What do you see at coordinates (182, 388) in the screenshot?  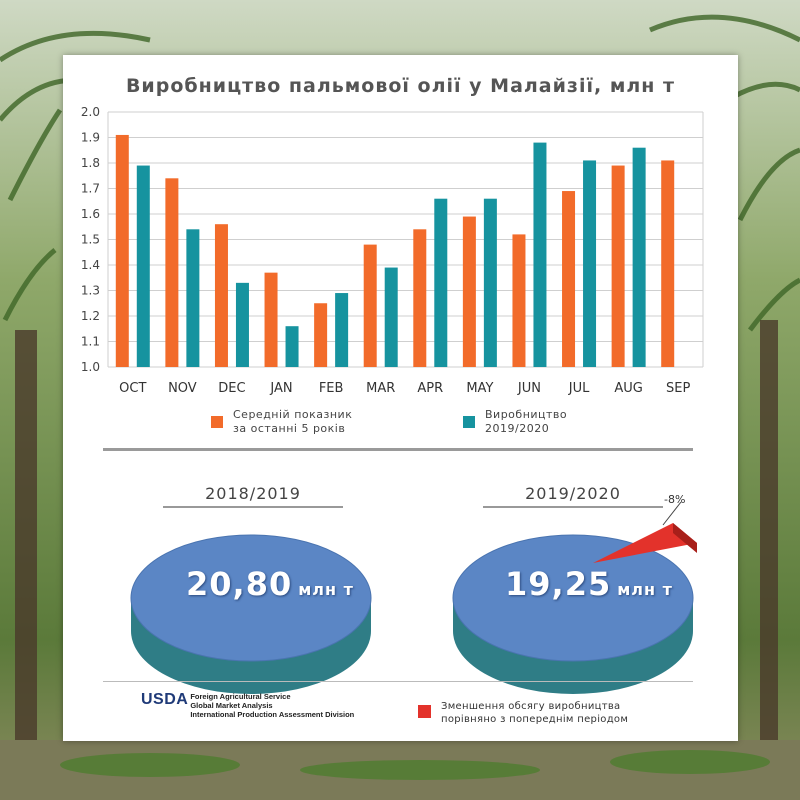 I see `x-tick-label: NOV` at bounding box center [182, 388].